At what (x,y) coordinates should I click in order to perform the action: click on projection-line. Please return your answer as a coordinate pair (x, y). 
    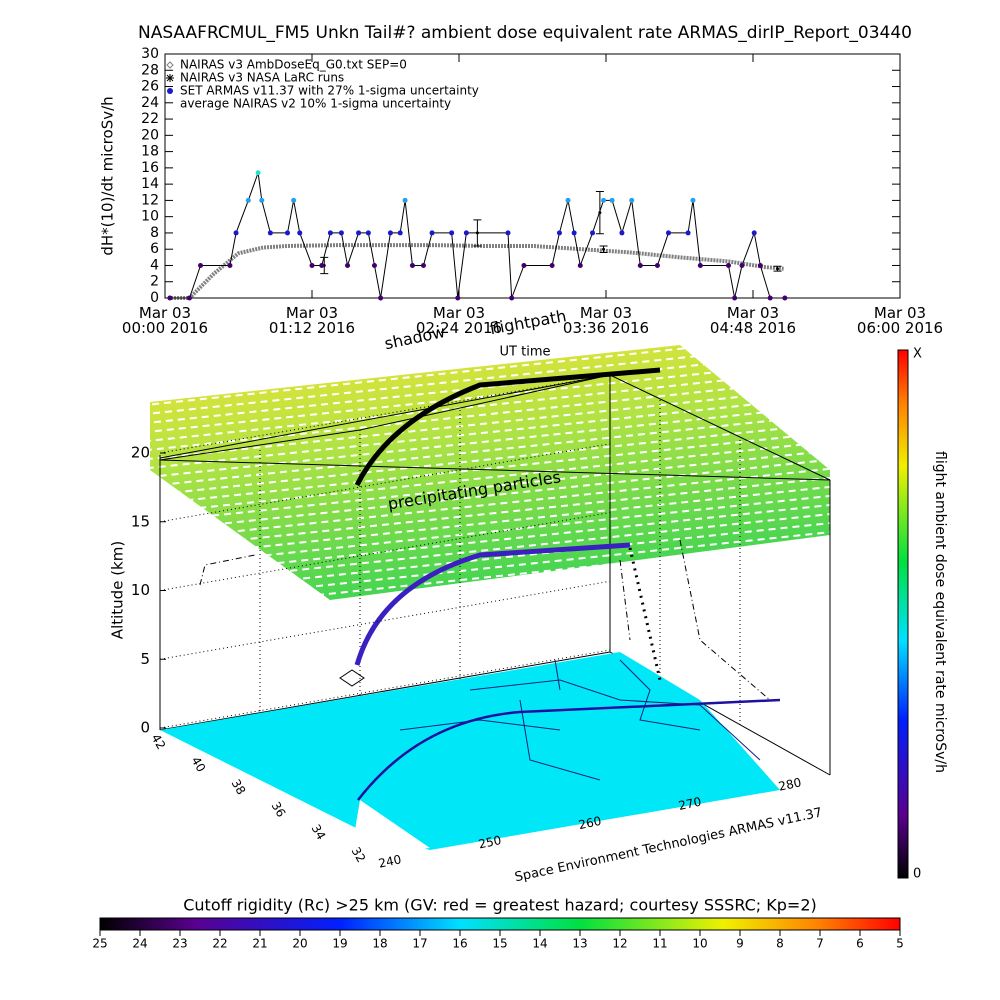
    Looking at the image, I should click on (385, 416).